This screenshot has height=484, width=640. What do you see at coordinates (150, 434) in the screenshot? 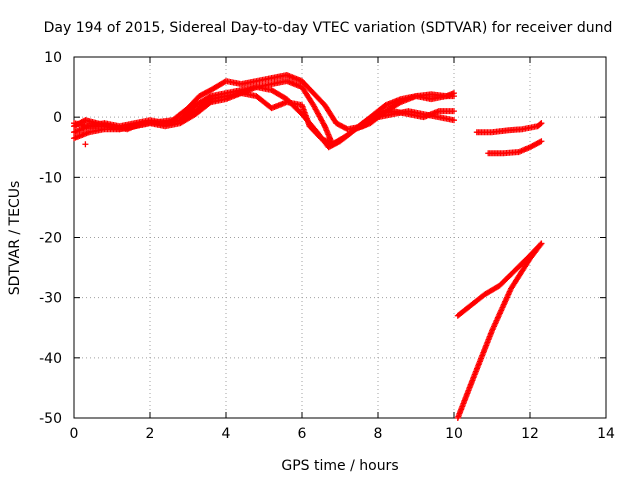
I see `x-tick-label: 2` at bounding box center [150, 434].